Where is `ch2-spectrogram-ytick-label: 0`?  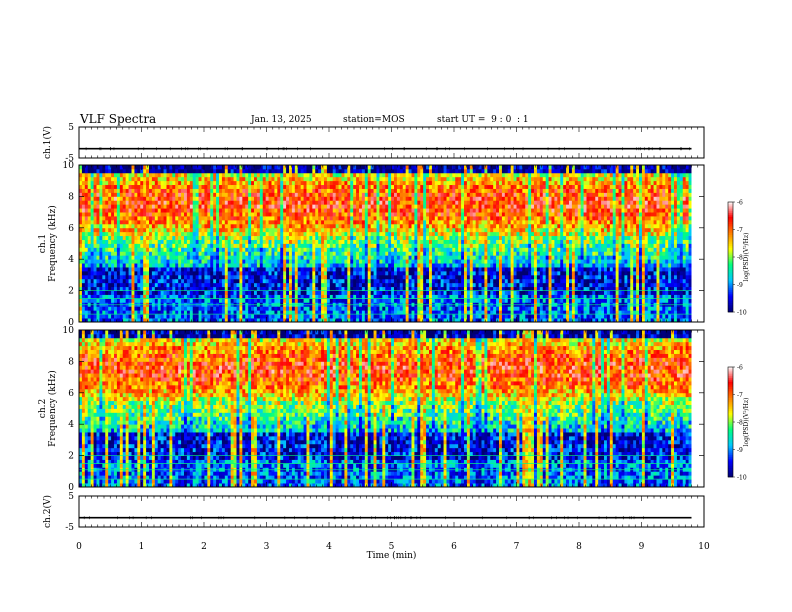 ch2-spectrogram-ytick-label: 0 is located at coordinates (71, 488).